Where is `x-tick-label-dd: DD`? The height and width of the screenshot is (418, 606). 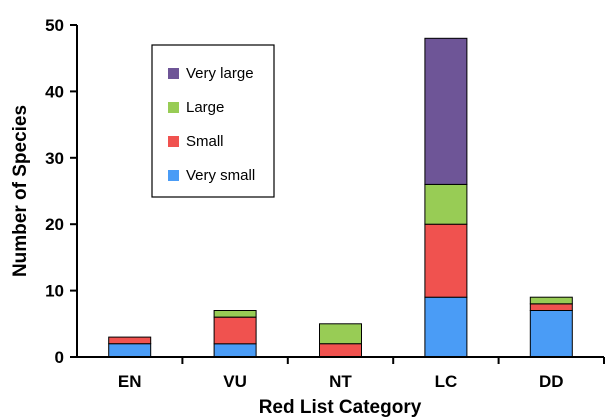 x-tick-label-dd: DD is located at coordinates (551, 381).